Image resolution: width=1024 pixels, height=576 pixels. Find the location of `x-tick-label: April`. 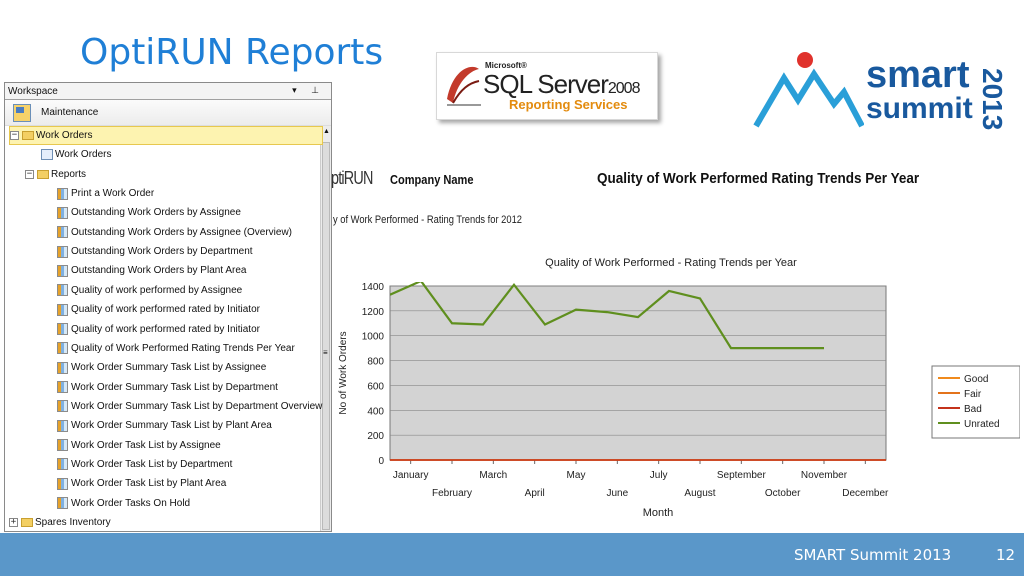

x-tick-label: April is located at coordinates (535, 493).